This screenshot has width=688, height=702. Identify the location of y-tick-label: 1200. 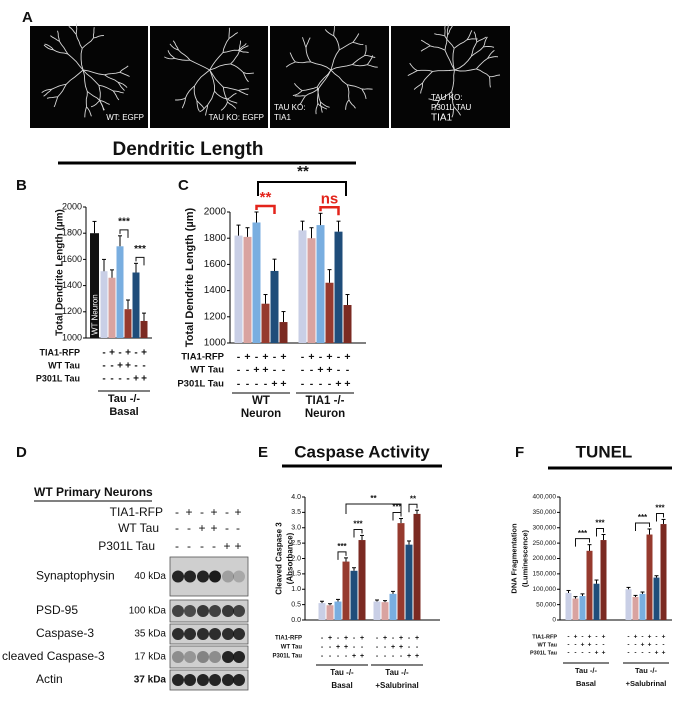
(72, 311).